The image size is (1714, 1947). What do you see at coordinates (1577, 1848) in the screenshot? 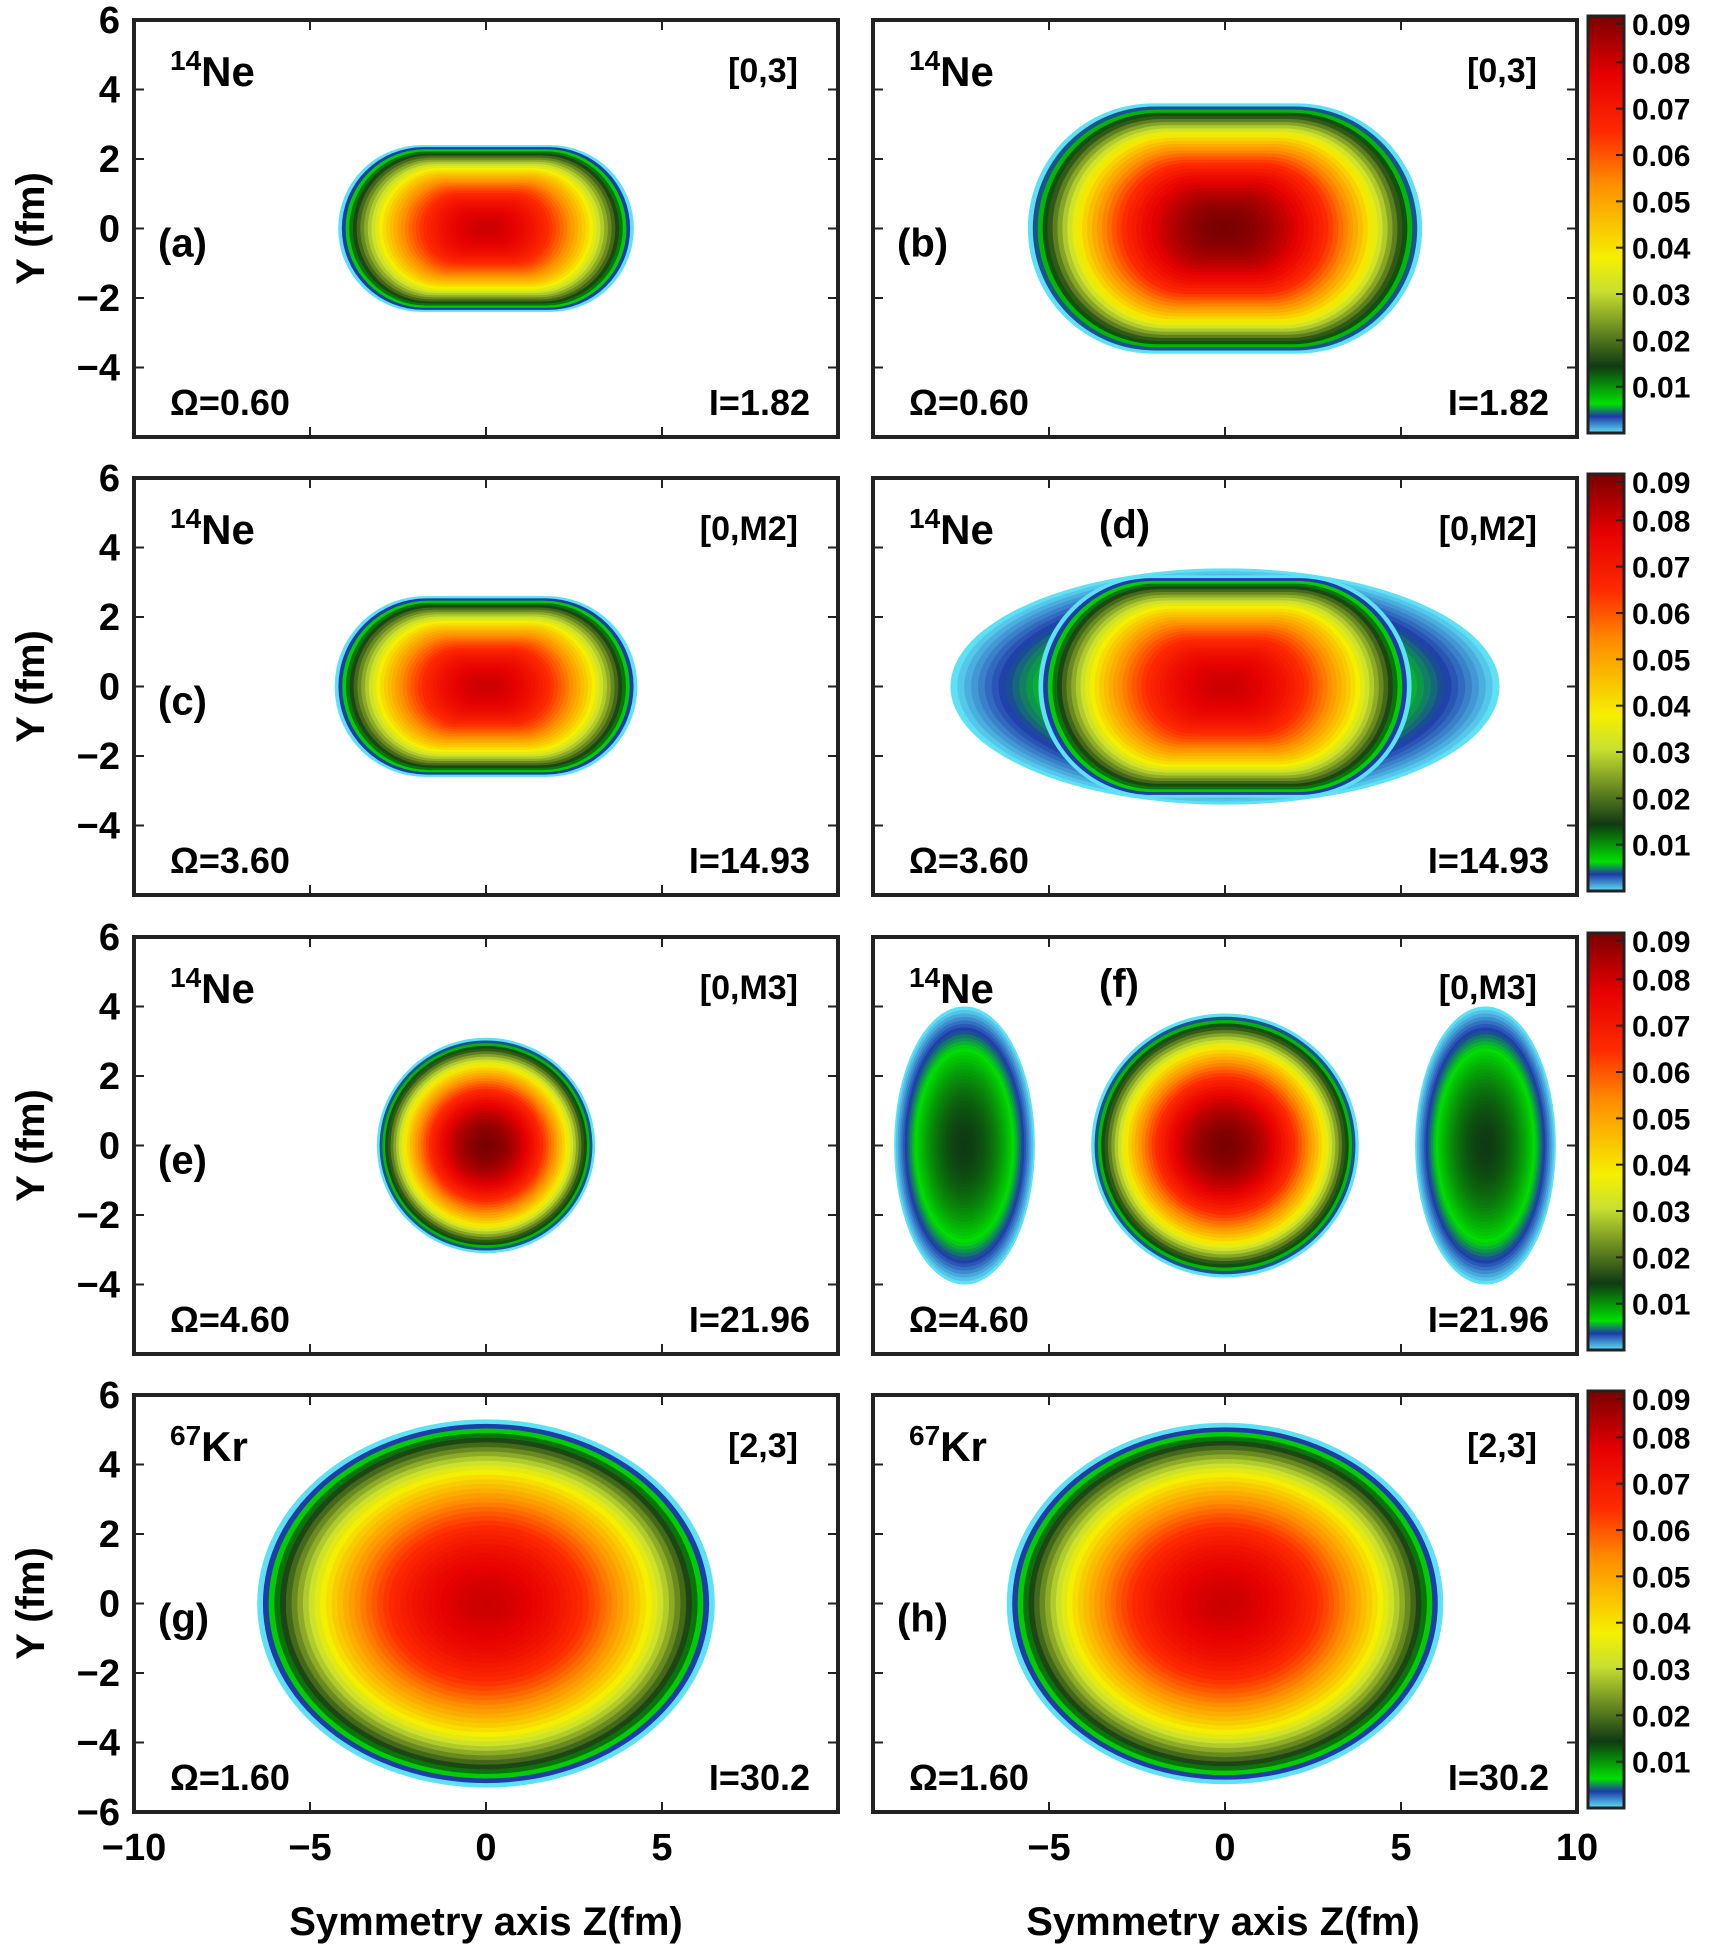
I see `x-tick-label: 10` at bounding box center [1577, 1848].